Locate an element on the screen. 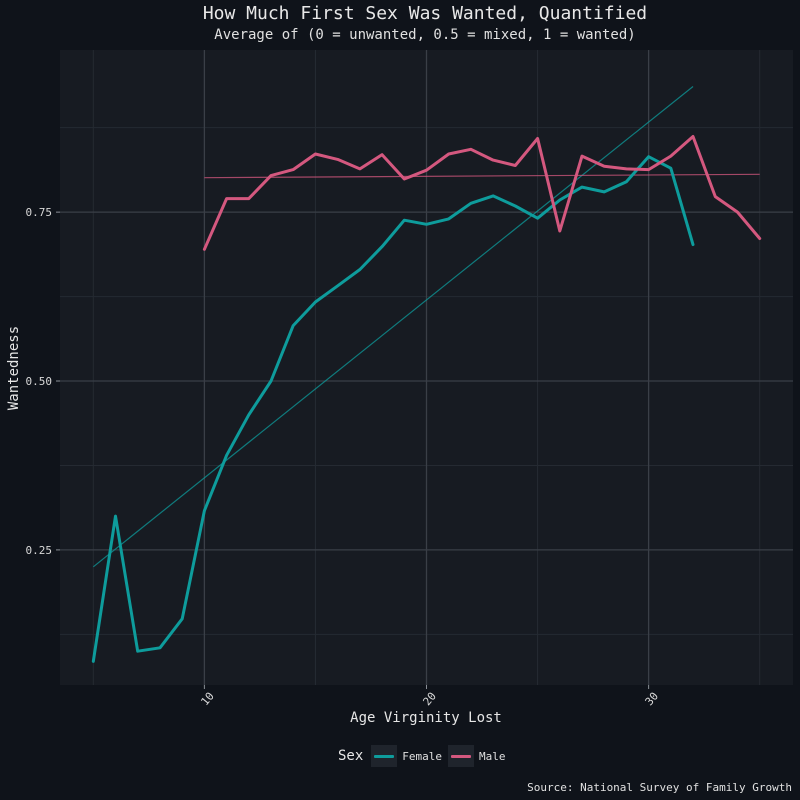 The width and height of the screenshot is (800, 800). y-axis-label: Wantedness is located at coordinates (14, 368).